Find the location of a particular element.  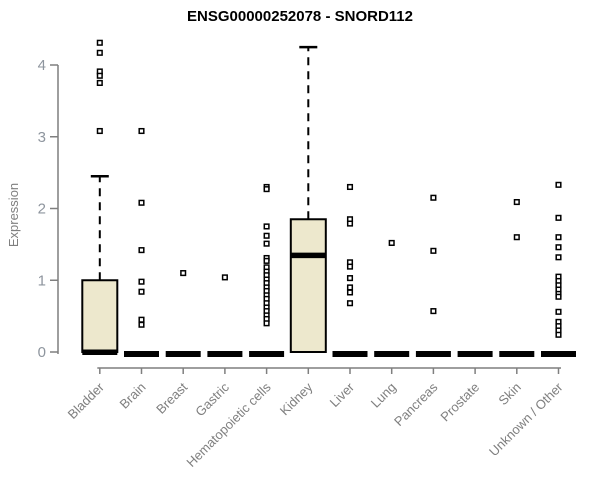

flat-box-gastric is located at coordinates (225, 354).